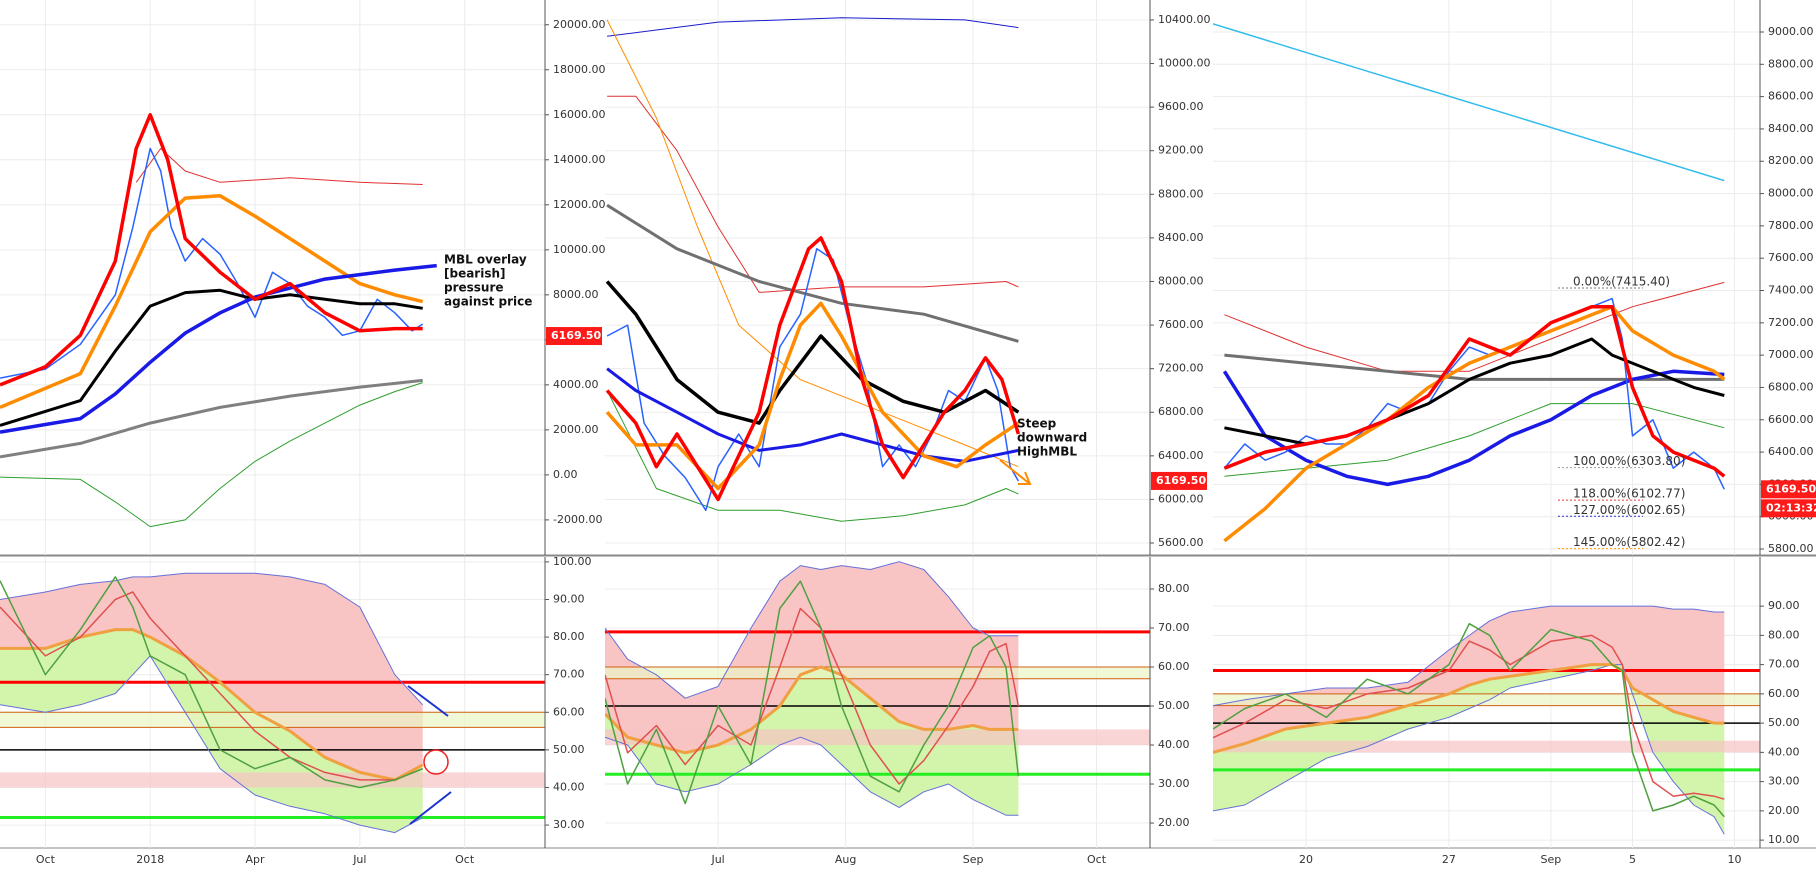 The height and width of the screenshot is (872, 1816). Describe the element at coordinates (485, 260) in the screenshot. I see `annotation: MBL overlay` at that location.